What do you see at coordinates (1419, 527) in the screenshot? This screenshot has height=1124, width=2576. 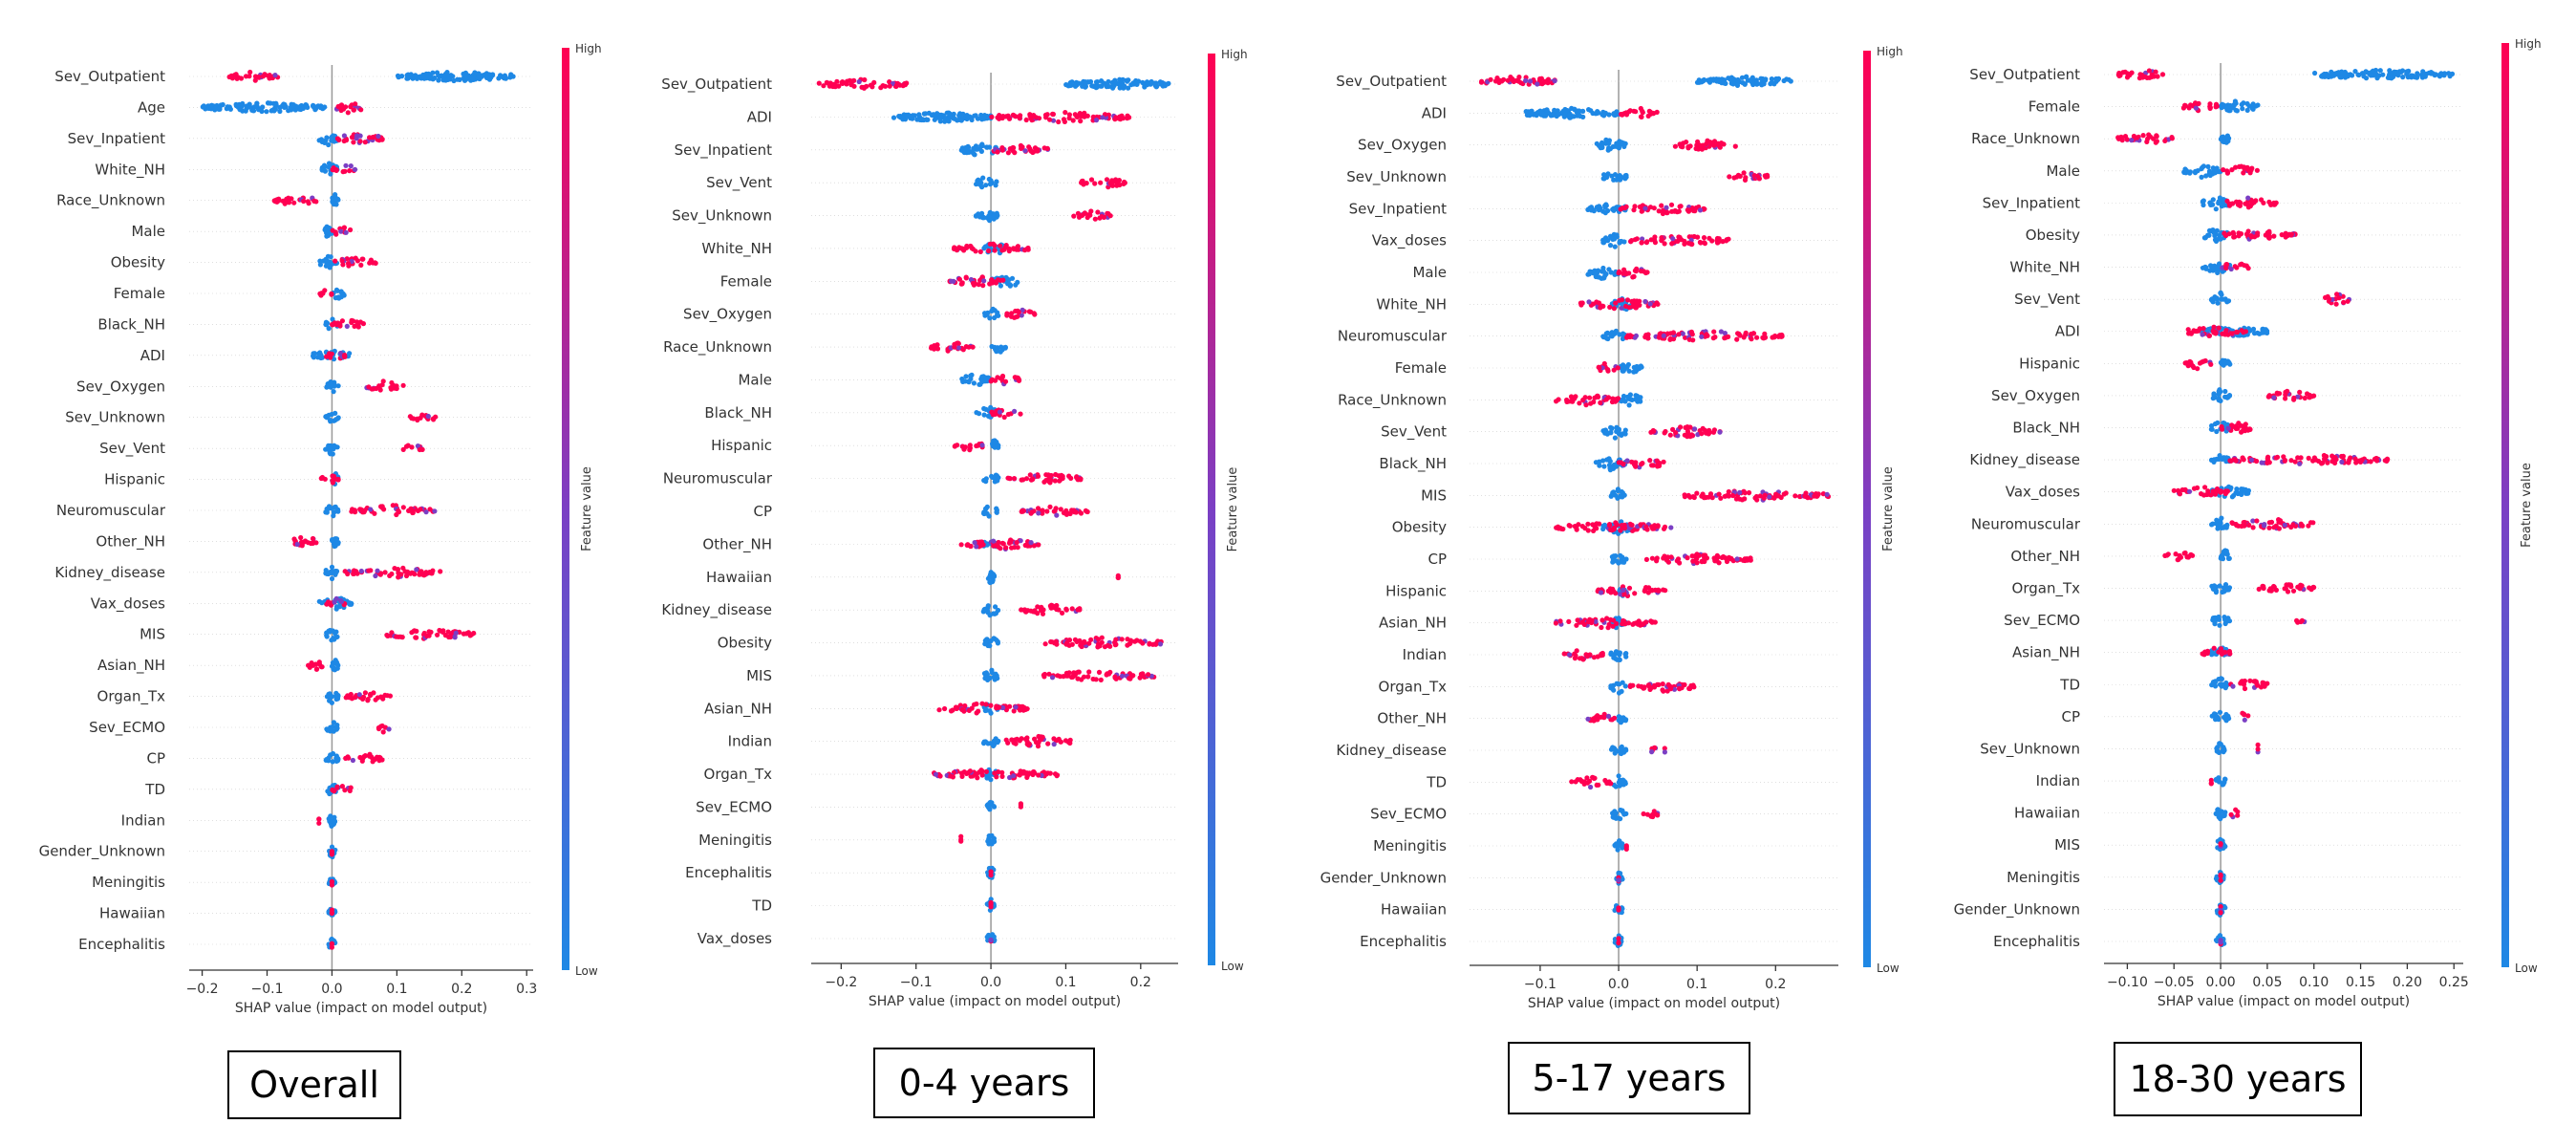 I see `feature-label: Obesity` at bounding box center [1419, 527].